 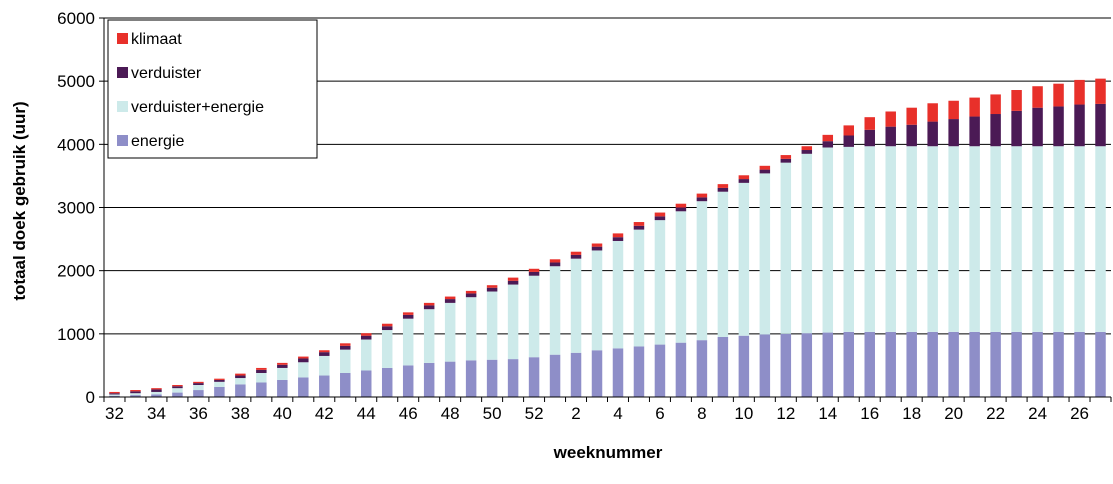 What do you see at coordinates (953, 413) in the screenshot?
I see `x-tick-label: 20` at bounding box center [953, 413].